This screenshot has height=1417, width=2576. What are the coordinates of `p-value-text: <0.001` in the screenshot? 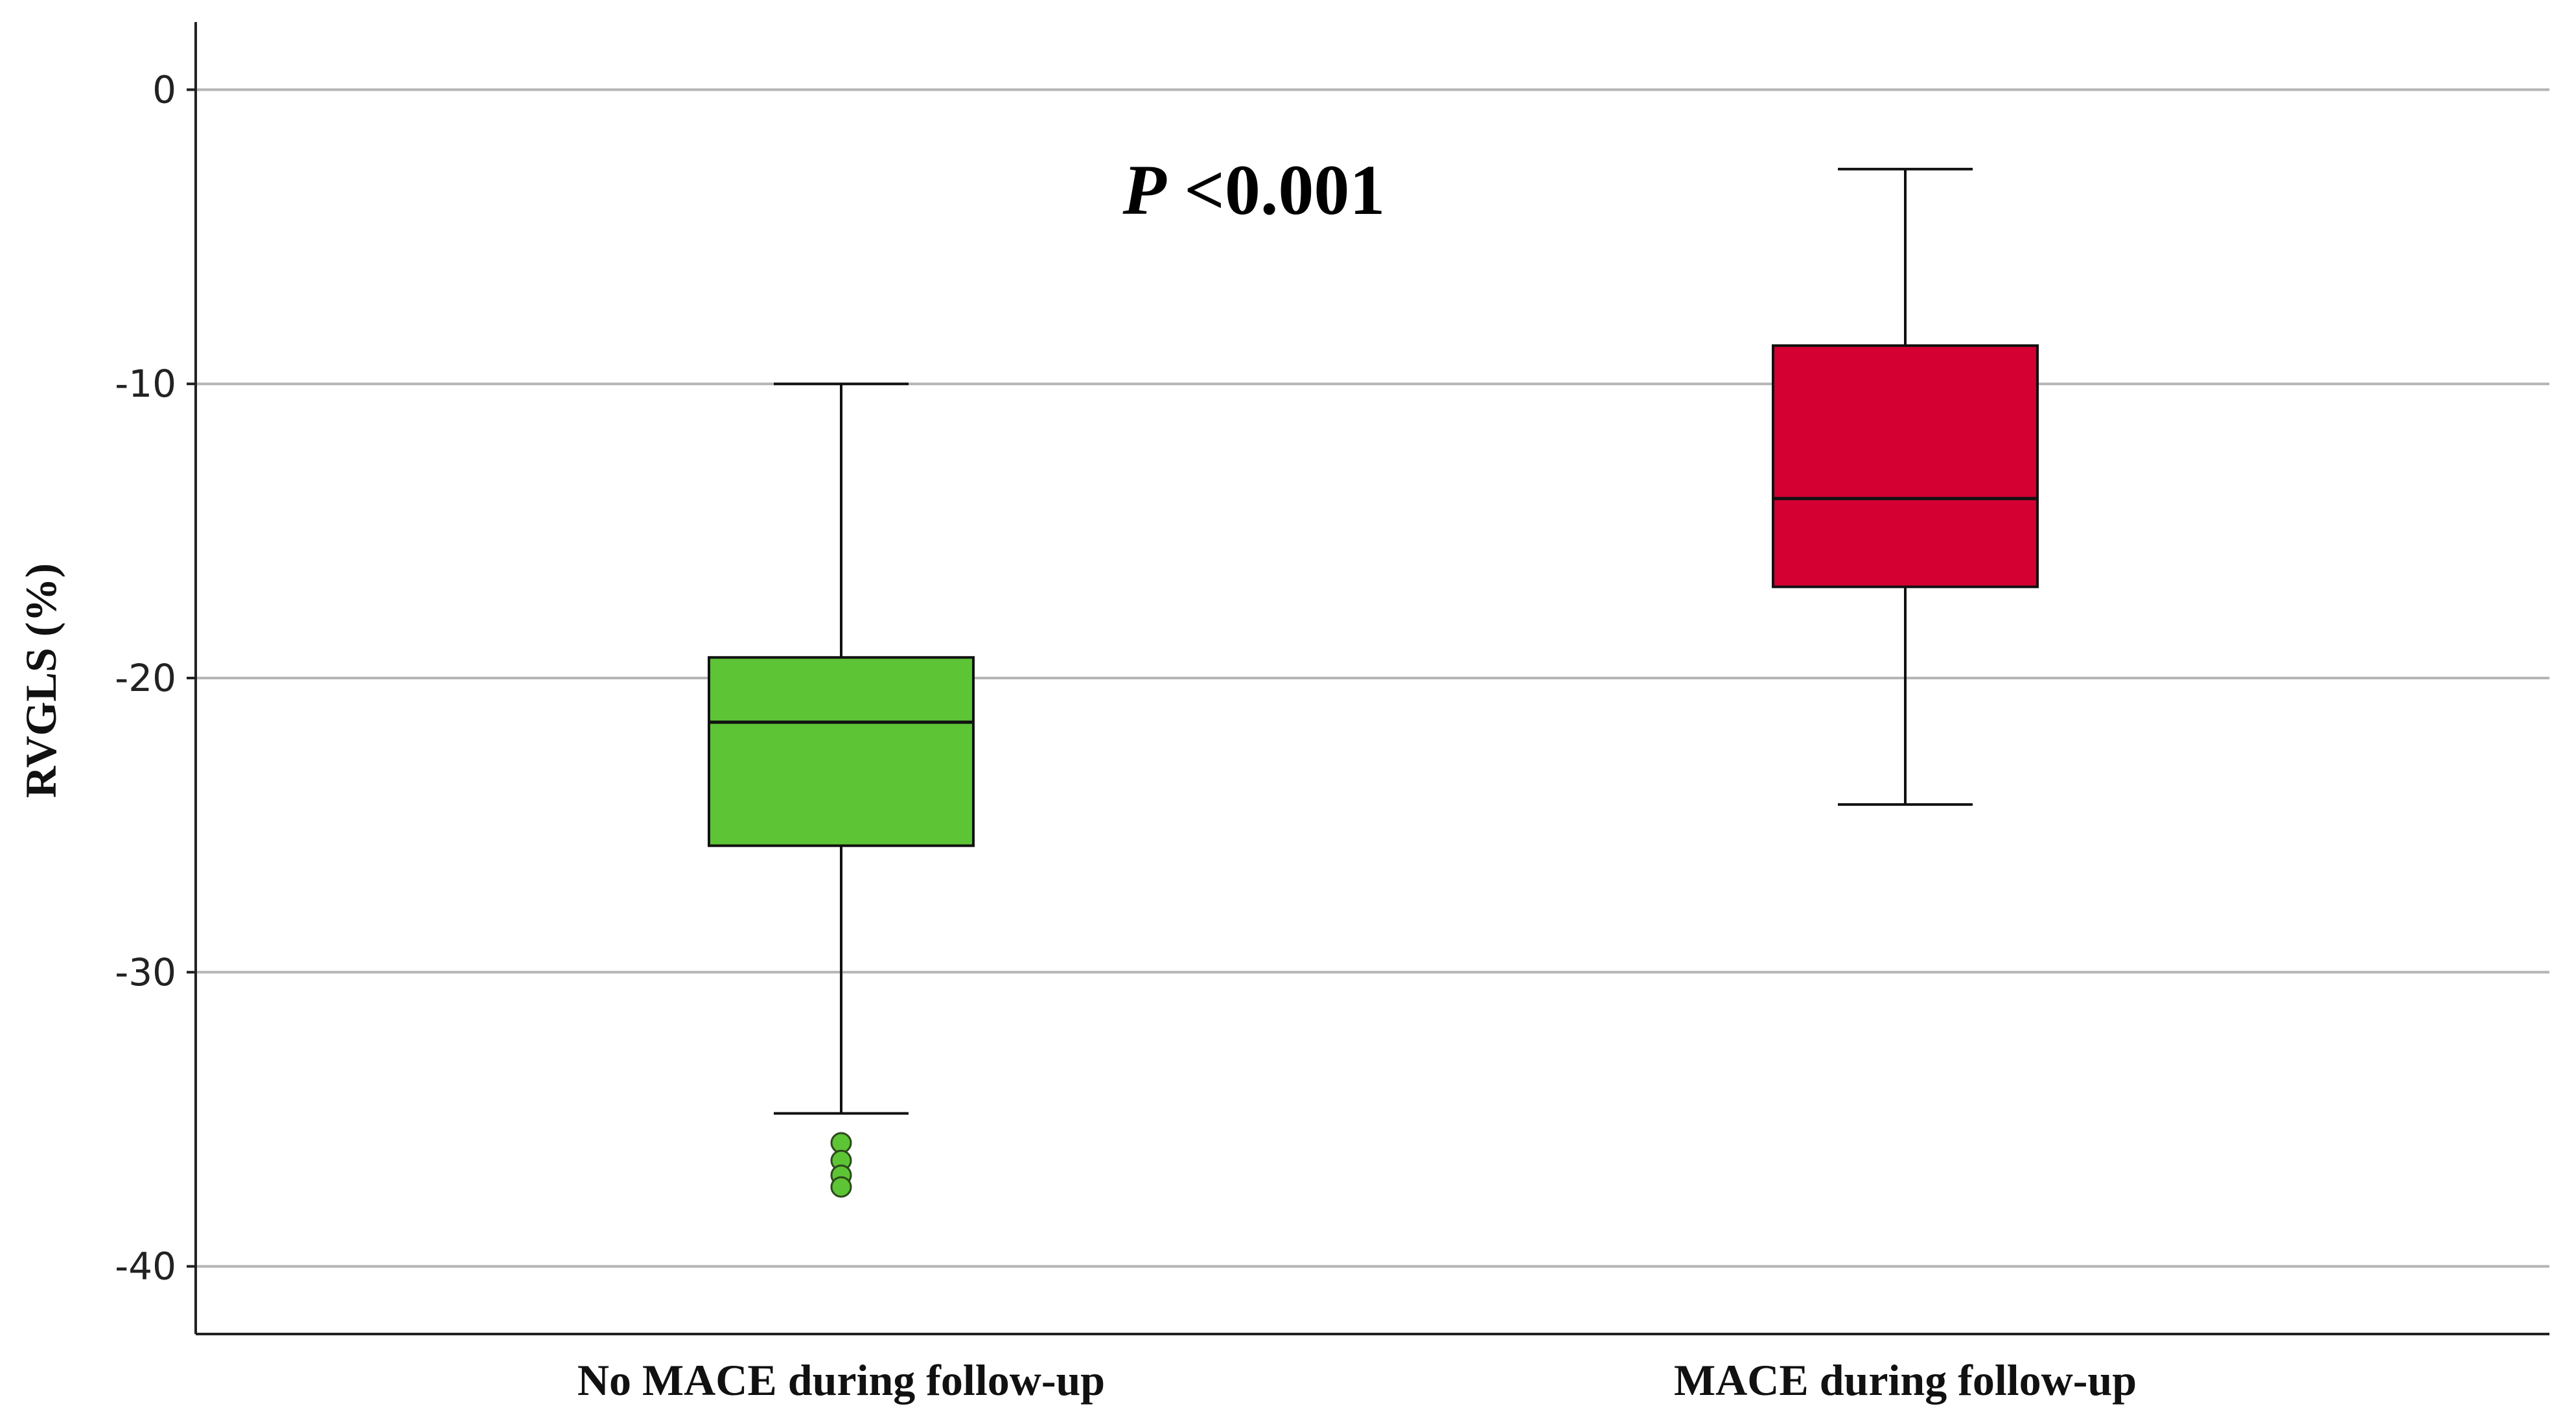 It's located at (1276, 189).